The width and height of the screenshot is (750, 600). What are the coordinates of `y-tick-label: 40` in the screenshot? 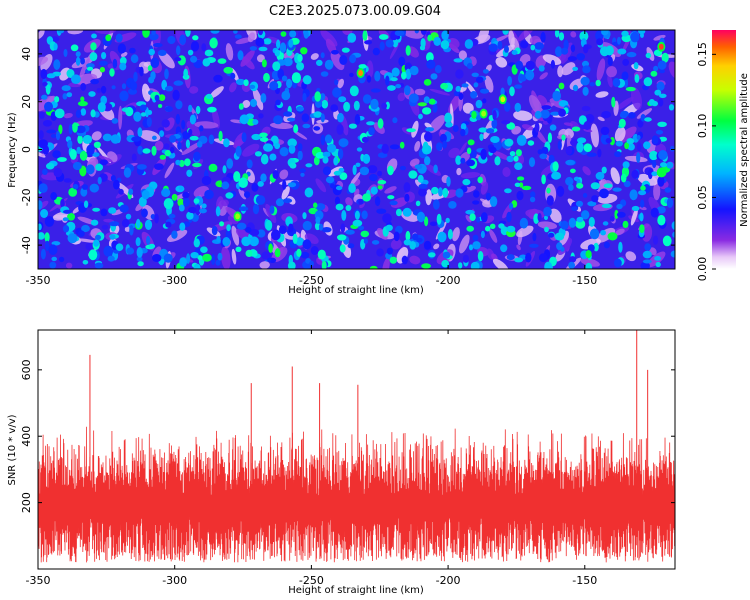 It's located at (26, 54).